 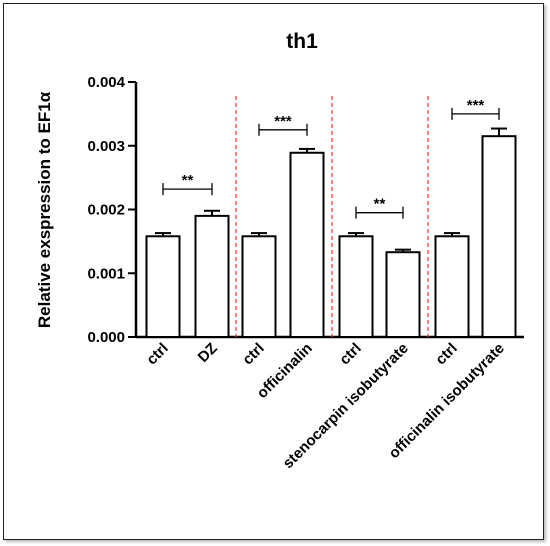 I want to click on y-tick-label: 0.003, so click(x=106, y=146).